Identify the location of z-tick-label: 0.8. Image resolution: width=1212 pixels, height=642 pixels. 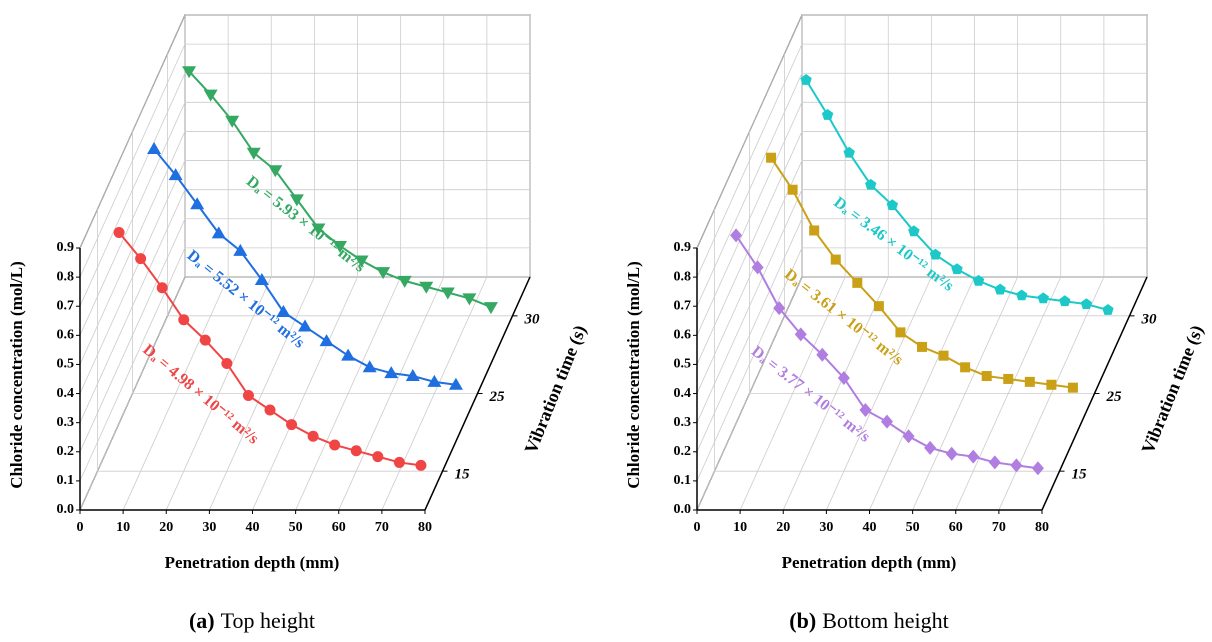
(66, 276).